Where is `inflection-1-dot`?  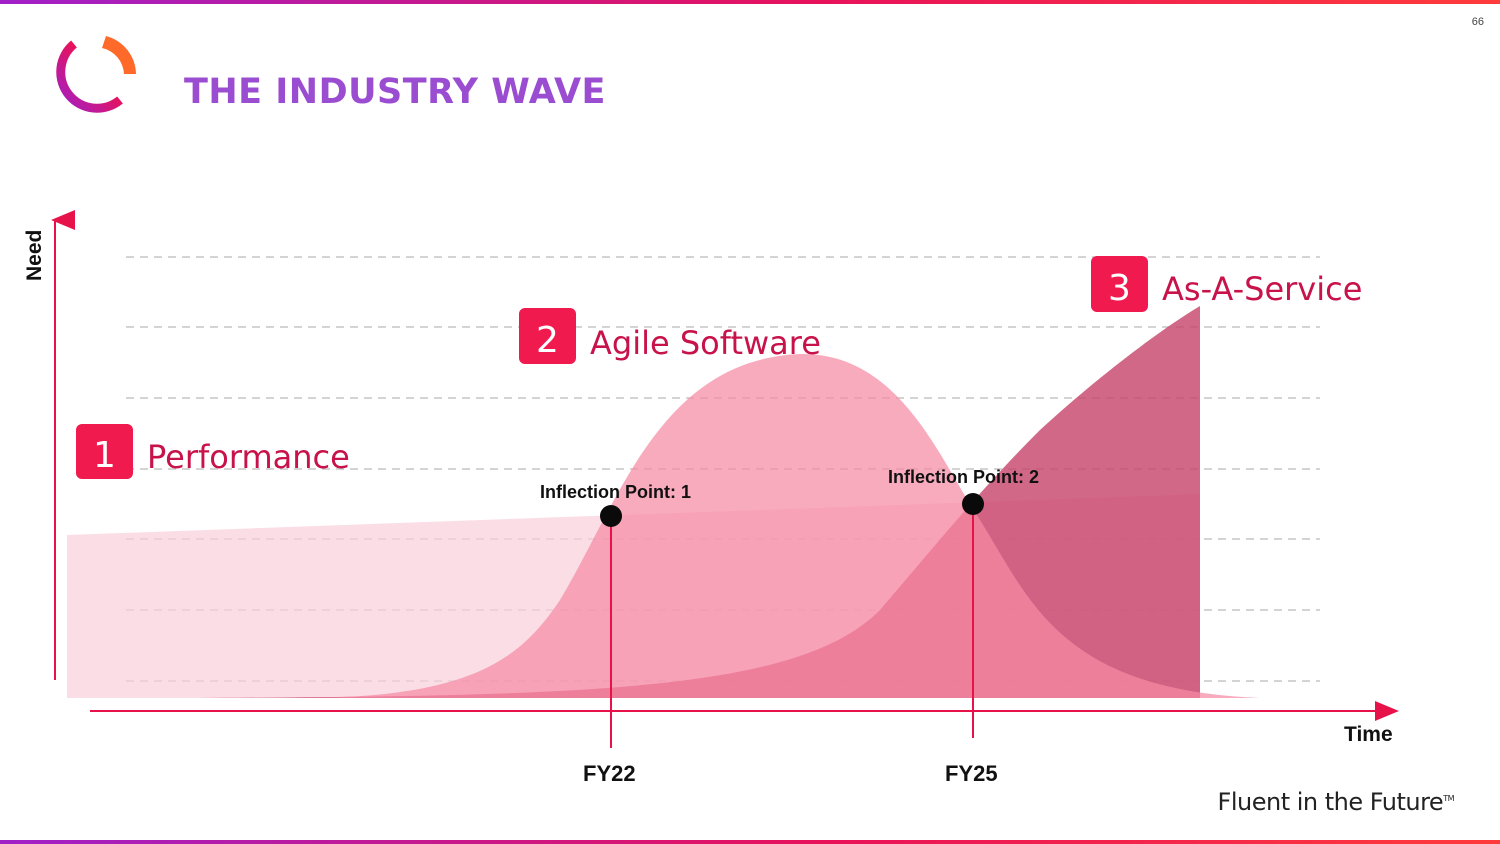 inflection-1-dot is located at coordinates (611, 516).